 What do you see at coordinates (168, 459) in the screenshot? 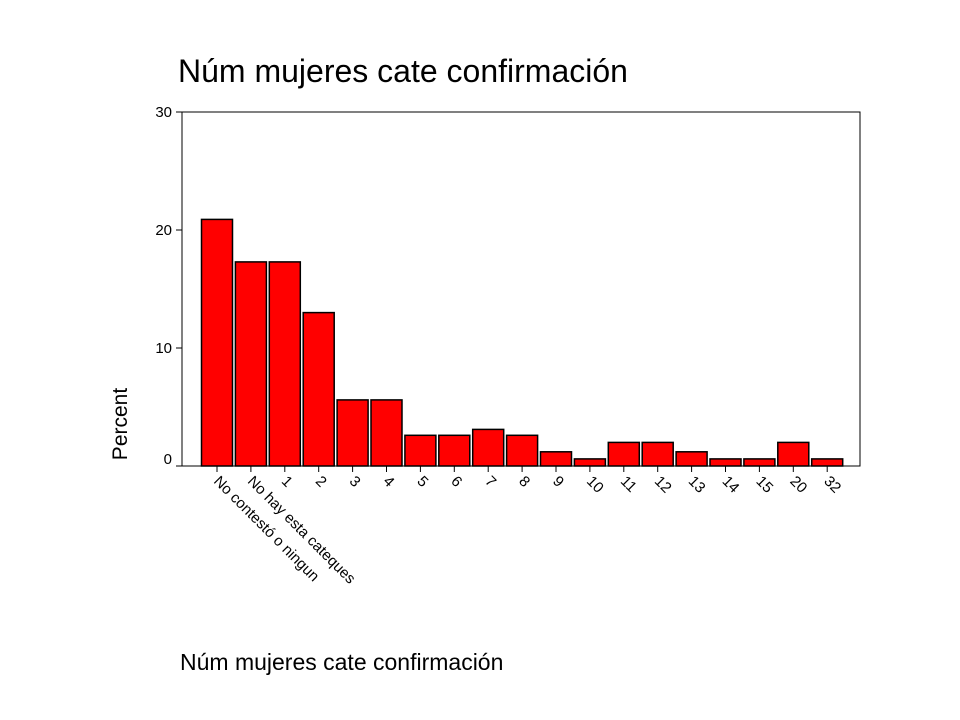
I see `y-tick-label: 0` at bounding box center [168, 459].